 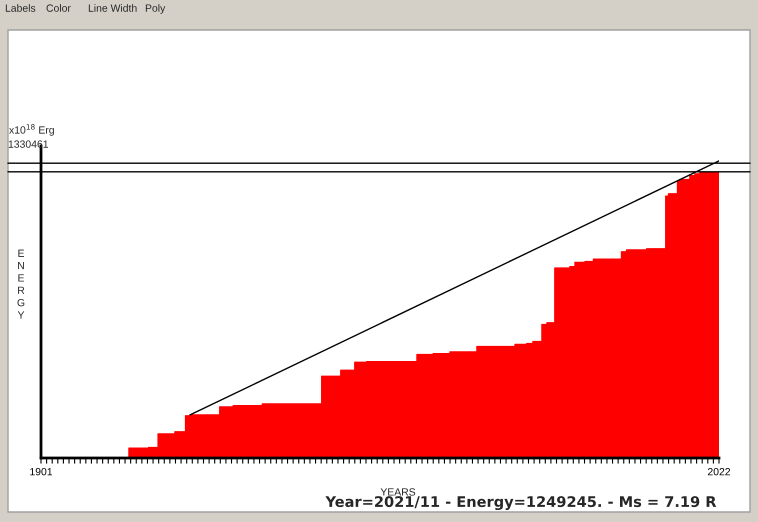 I want to click on x-tick-label: 1901, so click(x=41, y=472).